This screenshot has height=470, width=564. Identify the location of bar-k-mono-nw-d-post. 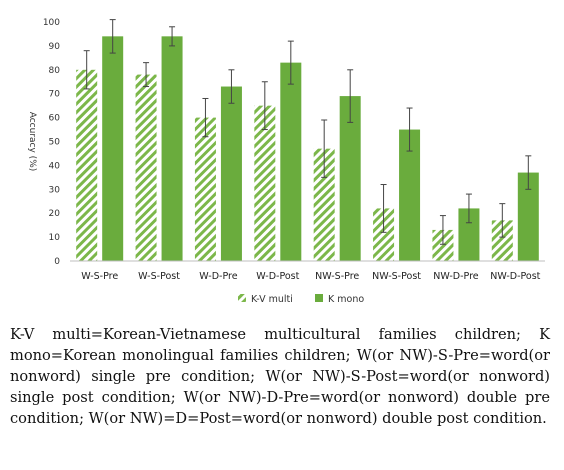
(528, 216).